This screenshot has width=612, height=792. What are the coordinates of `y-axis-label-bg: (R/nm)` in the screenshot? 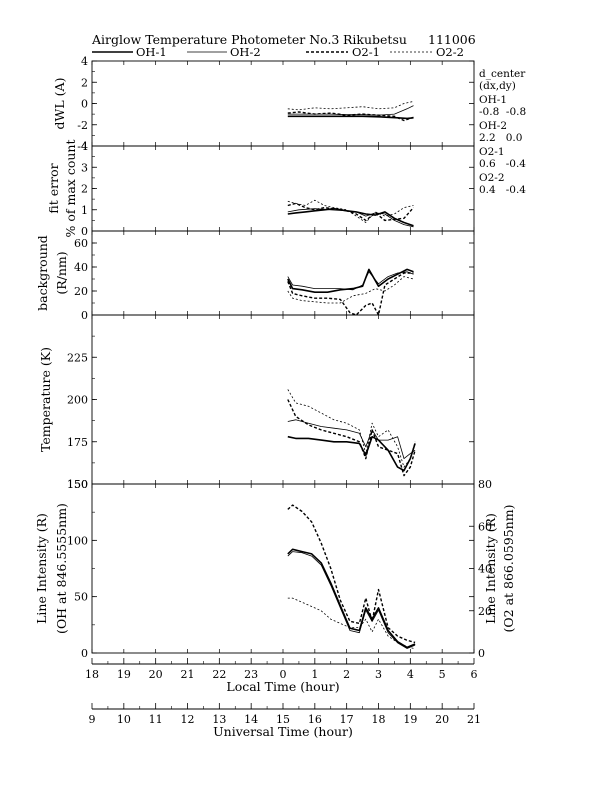 It's located at (61, 272).